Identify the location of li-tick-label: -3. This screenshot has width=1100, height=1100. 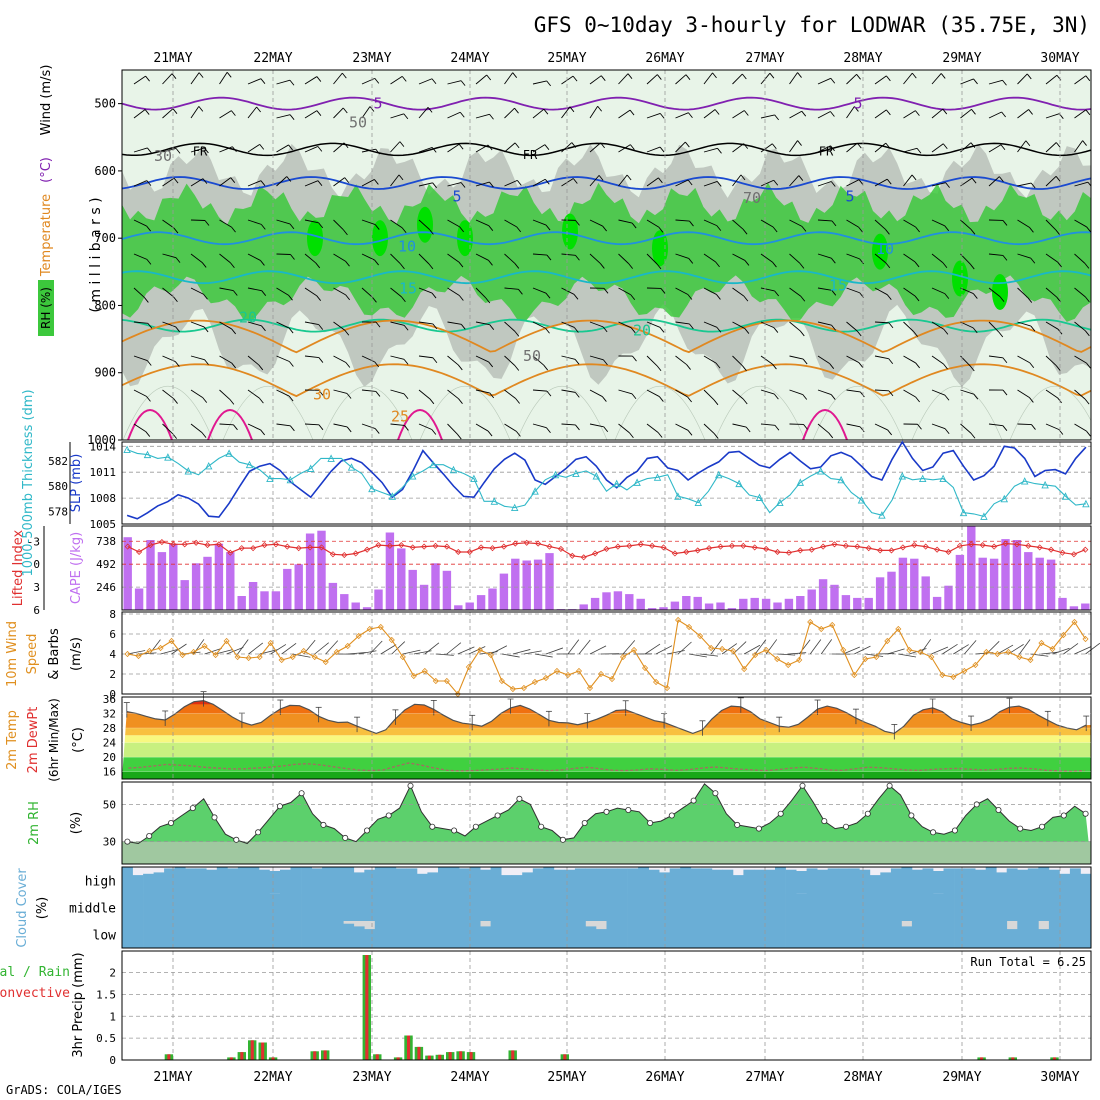
(33, 541).